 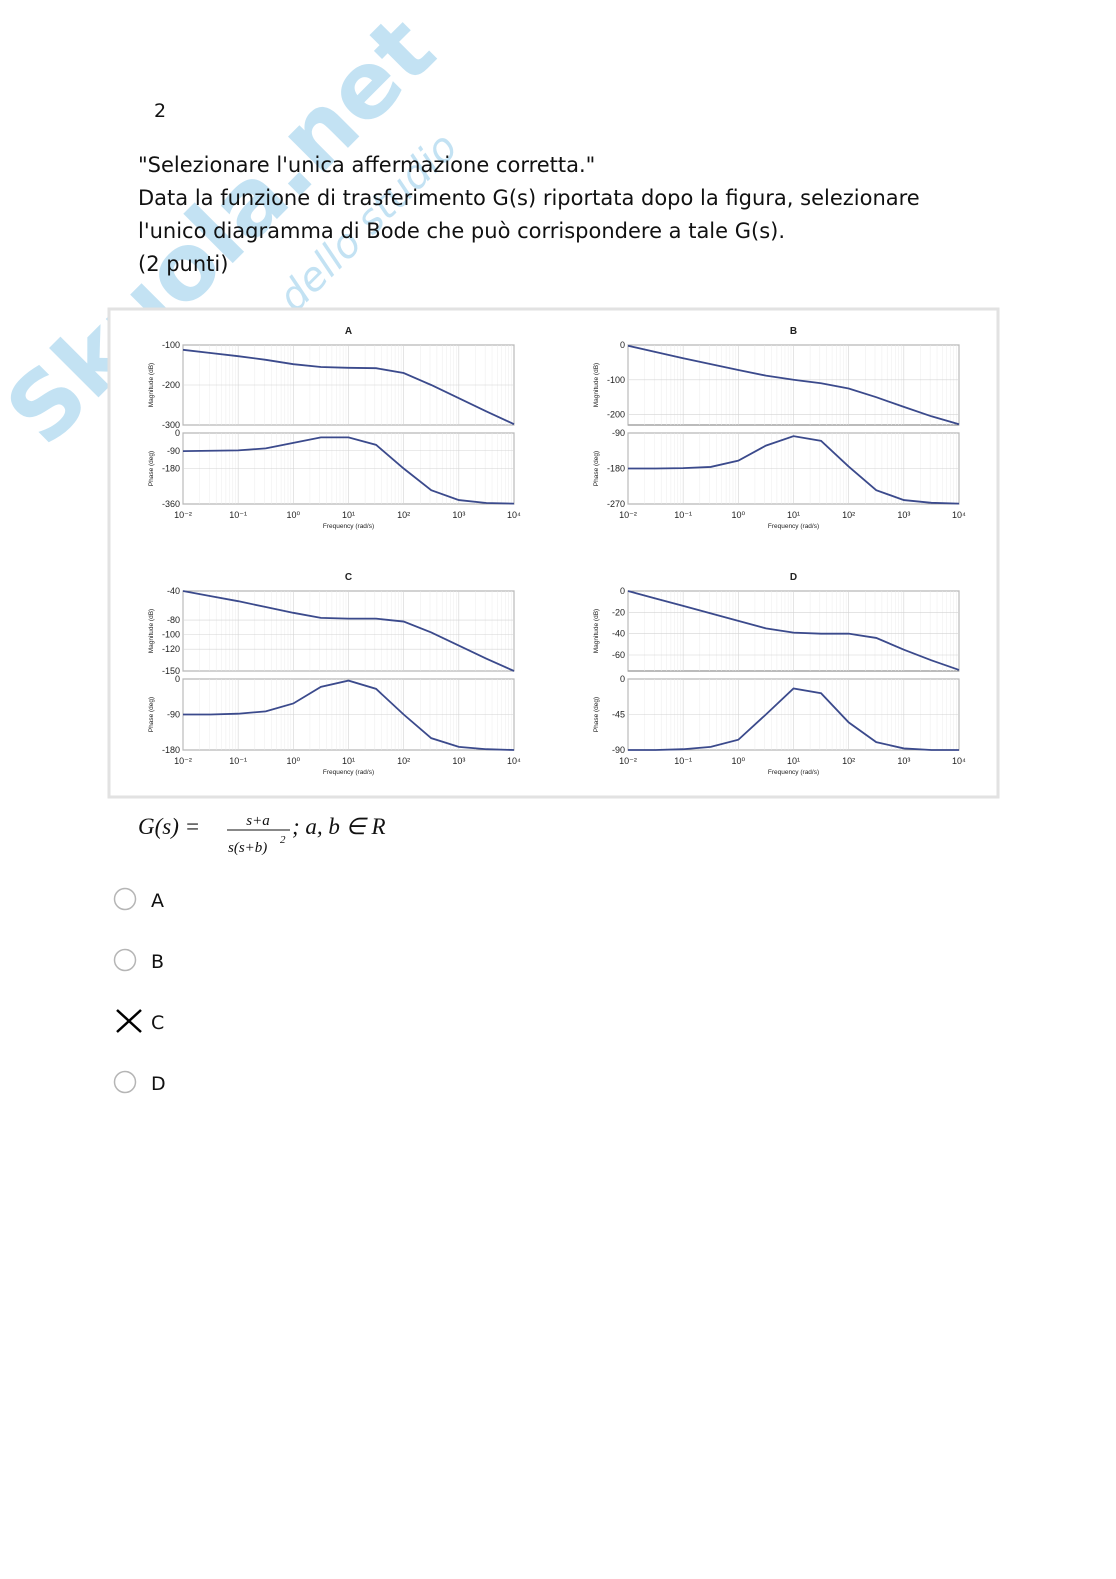 I want to click on option: C, so click(x=140, y=1021).